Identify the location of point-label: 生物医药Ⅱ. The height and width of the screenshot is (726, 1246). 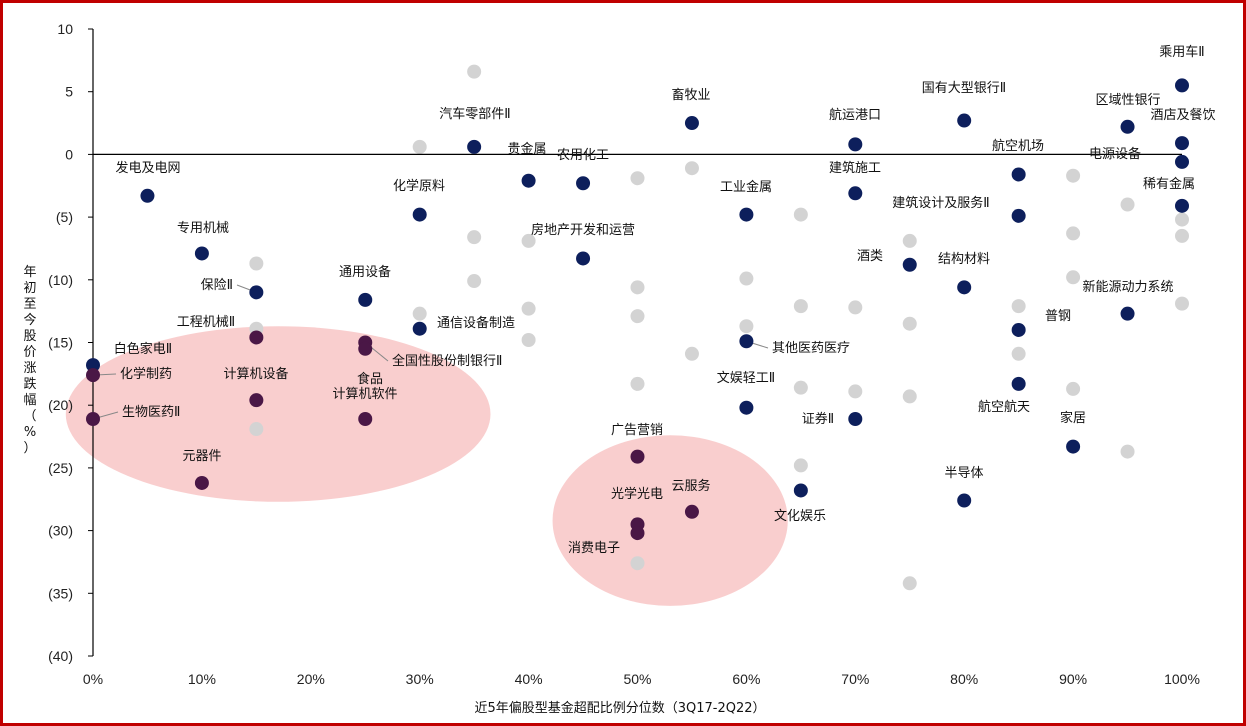
(151, 412).